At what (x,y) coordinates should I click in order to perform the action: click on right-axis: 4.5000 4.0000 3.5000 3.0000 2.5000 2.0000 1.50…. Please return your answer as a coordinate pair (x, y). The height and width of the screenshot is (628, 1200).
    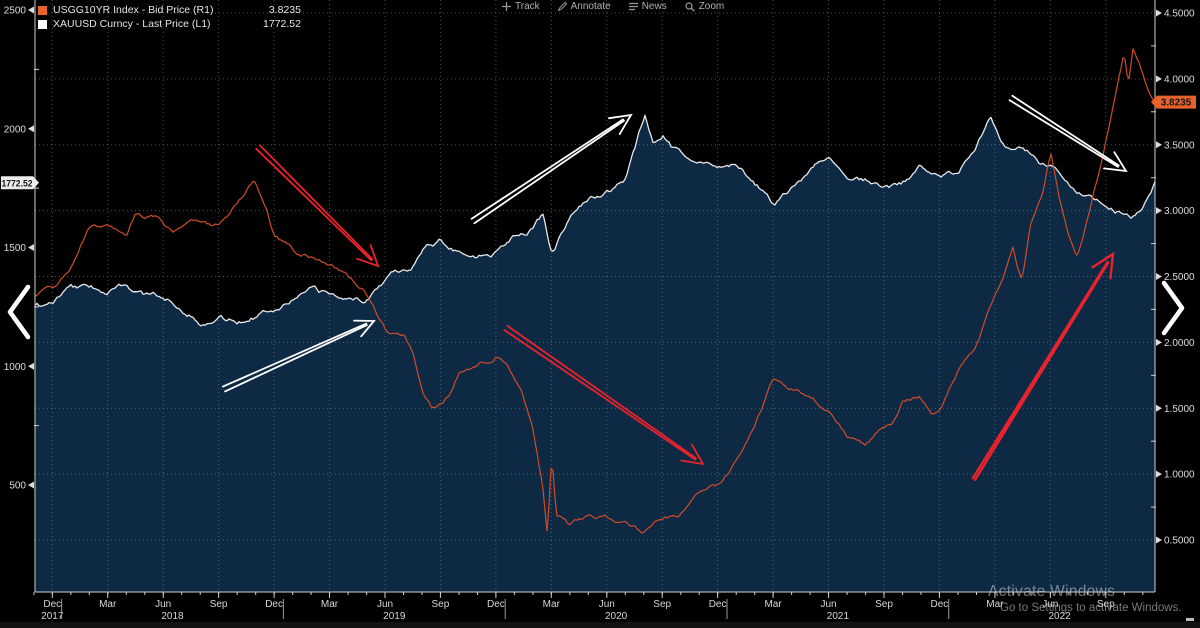
    Looking at the image, I should click on (1173, 278).